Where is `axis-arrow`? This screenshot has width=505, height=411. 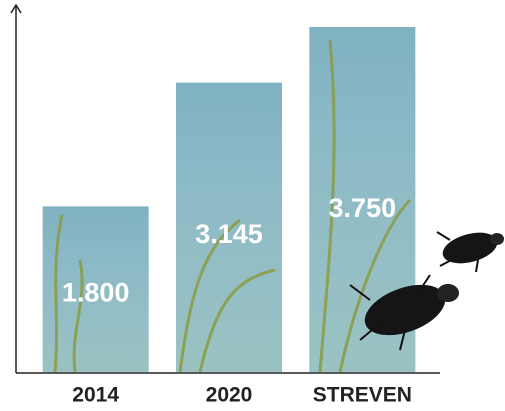 axis-arrow is located at coordinates (16, 8).